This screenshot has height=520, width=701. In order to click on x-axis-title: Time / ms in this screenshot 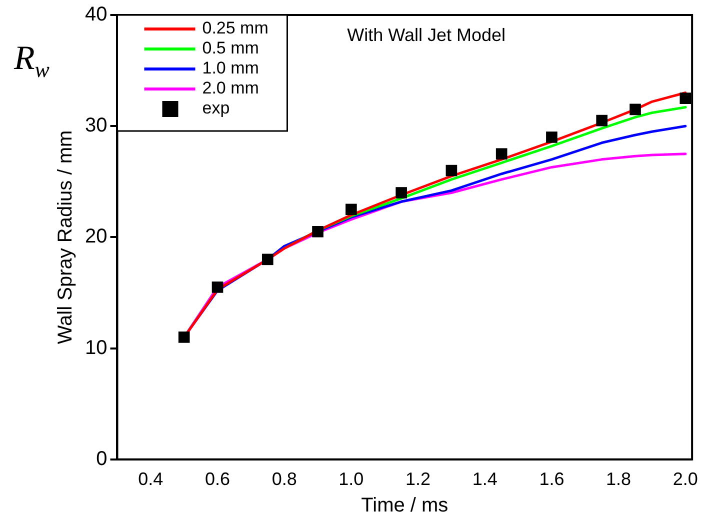, I will do `click(404, 505)`.